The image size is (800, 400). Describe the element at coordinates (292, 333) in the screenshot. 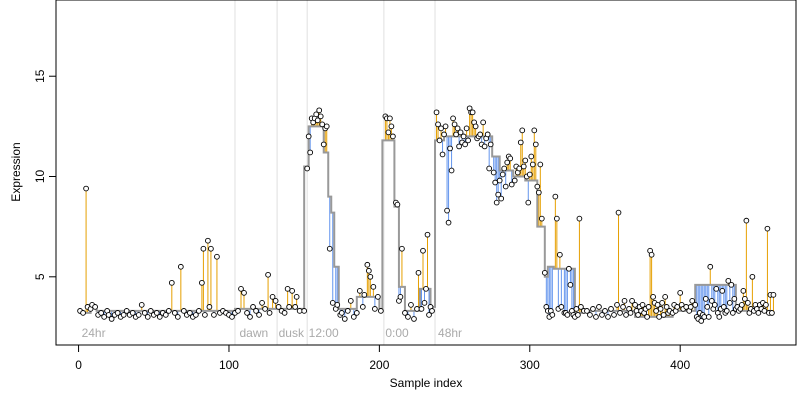

I see `phase-label: dusk` at that location.